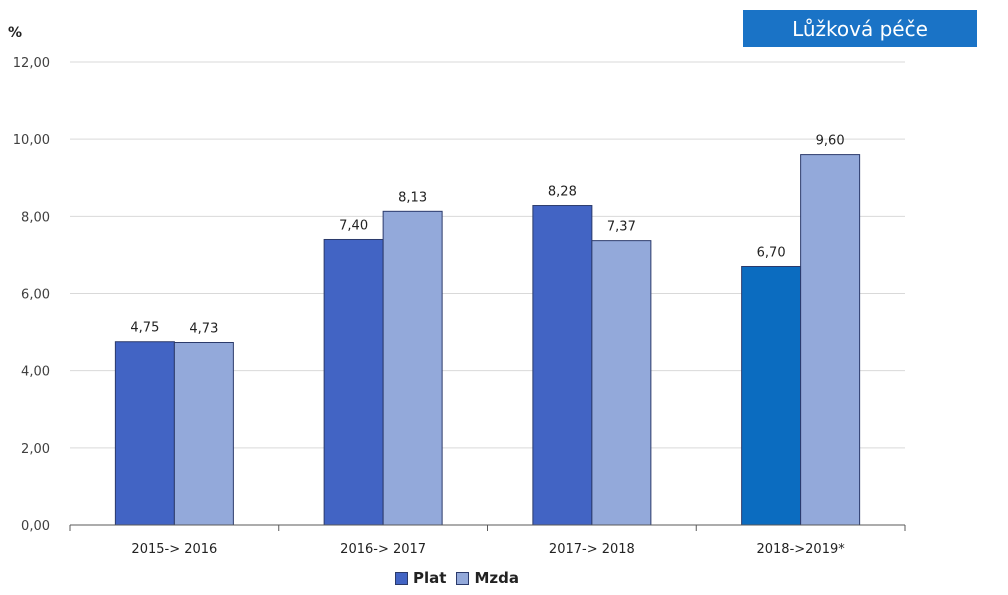 Image resolution: width=1008 pixels, height=595 pixels. Describe the element at coordinates (621, 227) in the screenshot. I see `bar-value-label: 7,37` at that location.